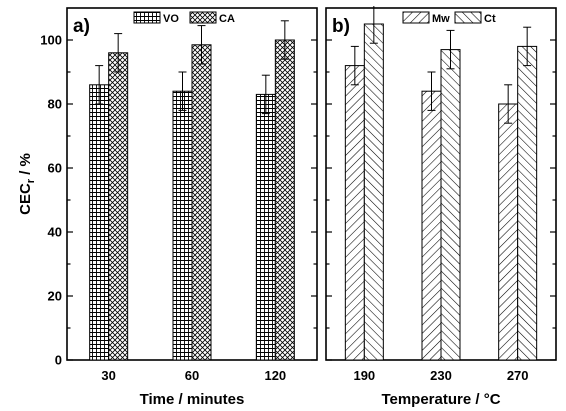  I want to click on x-axis-label: Time / minutes, so click(192, 399).